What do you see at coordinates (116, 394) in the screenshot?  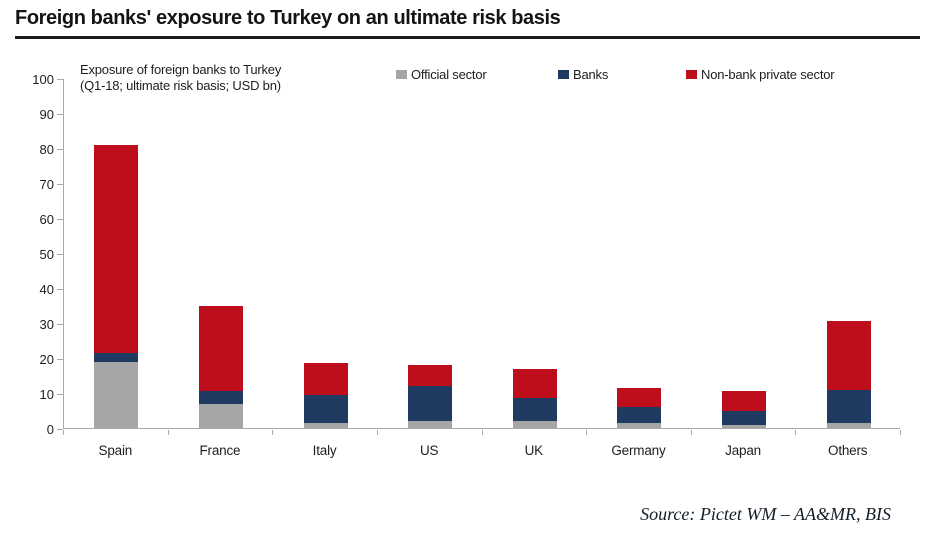 I see `bar-segment-spain-official-sector` at bounding box center [116, 394].